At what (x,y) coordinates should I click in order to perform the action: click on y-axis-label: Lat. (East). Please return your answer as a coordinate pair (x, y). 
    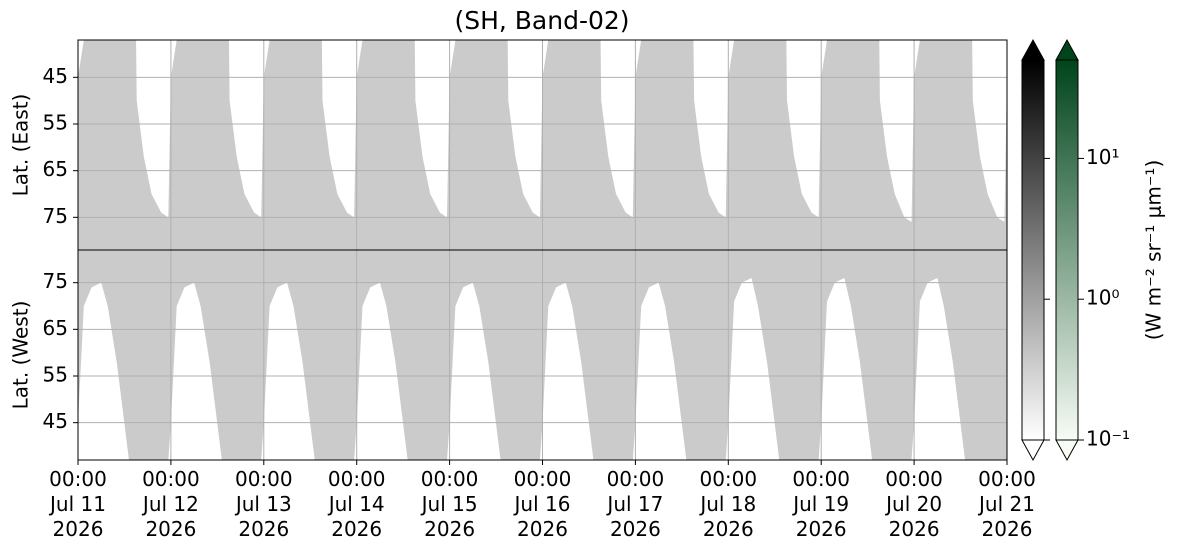
    Looking at the image, I should click on (21, 145).